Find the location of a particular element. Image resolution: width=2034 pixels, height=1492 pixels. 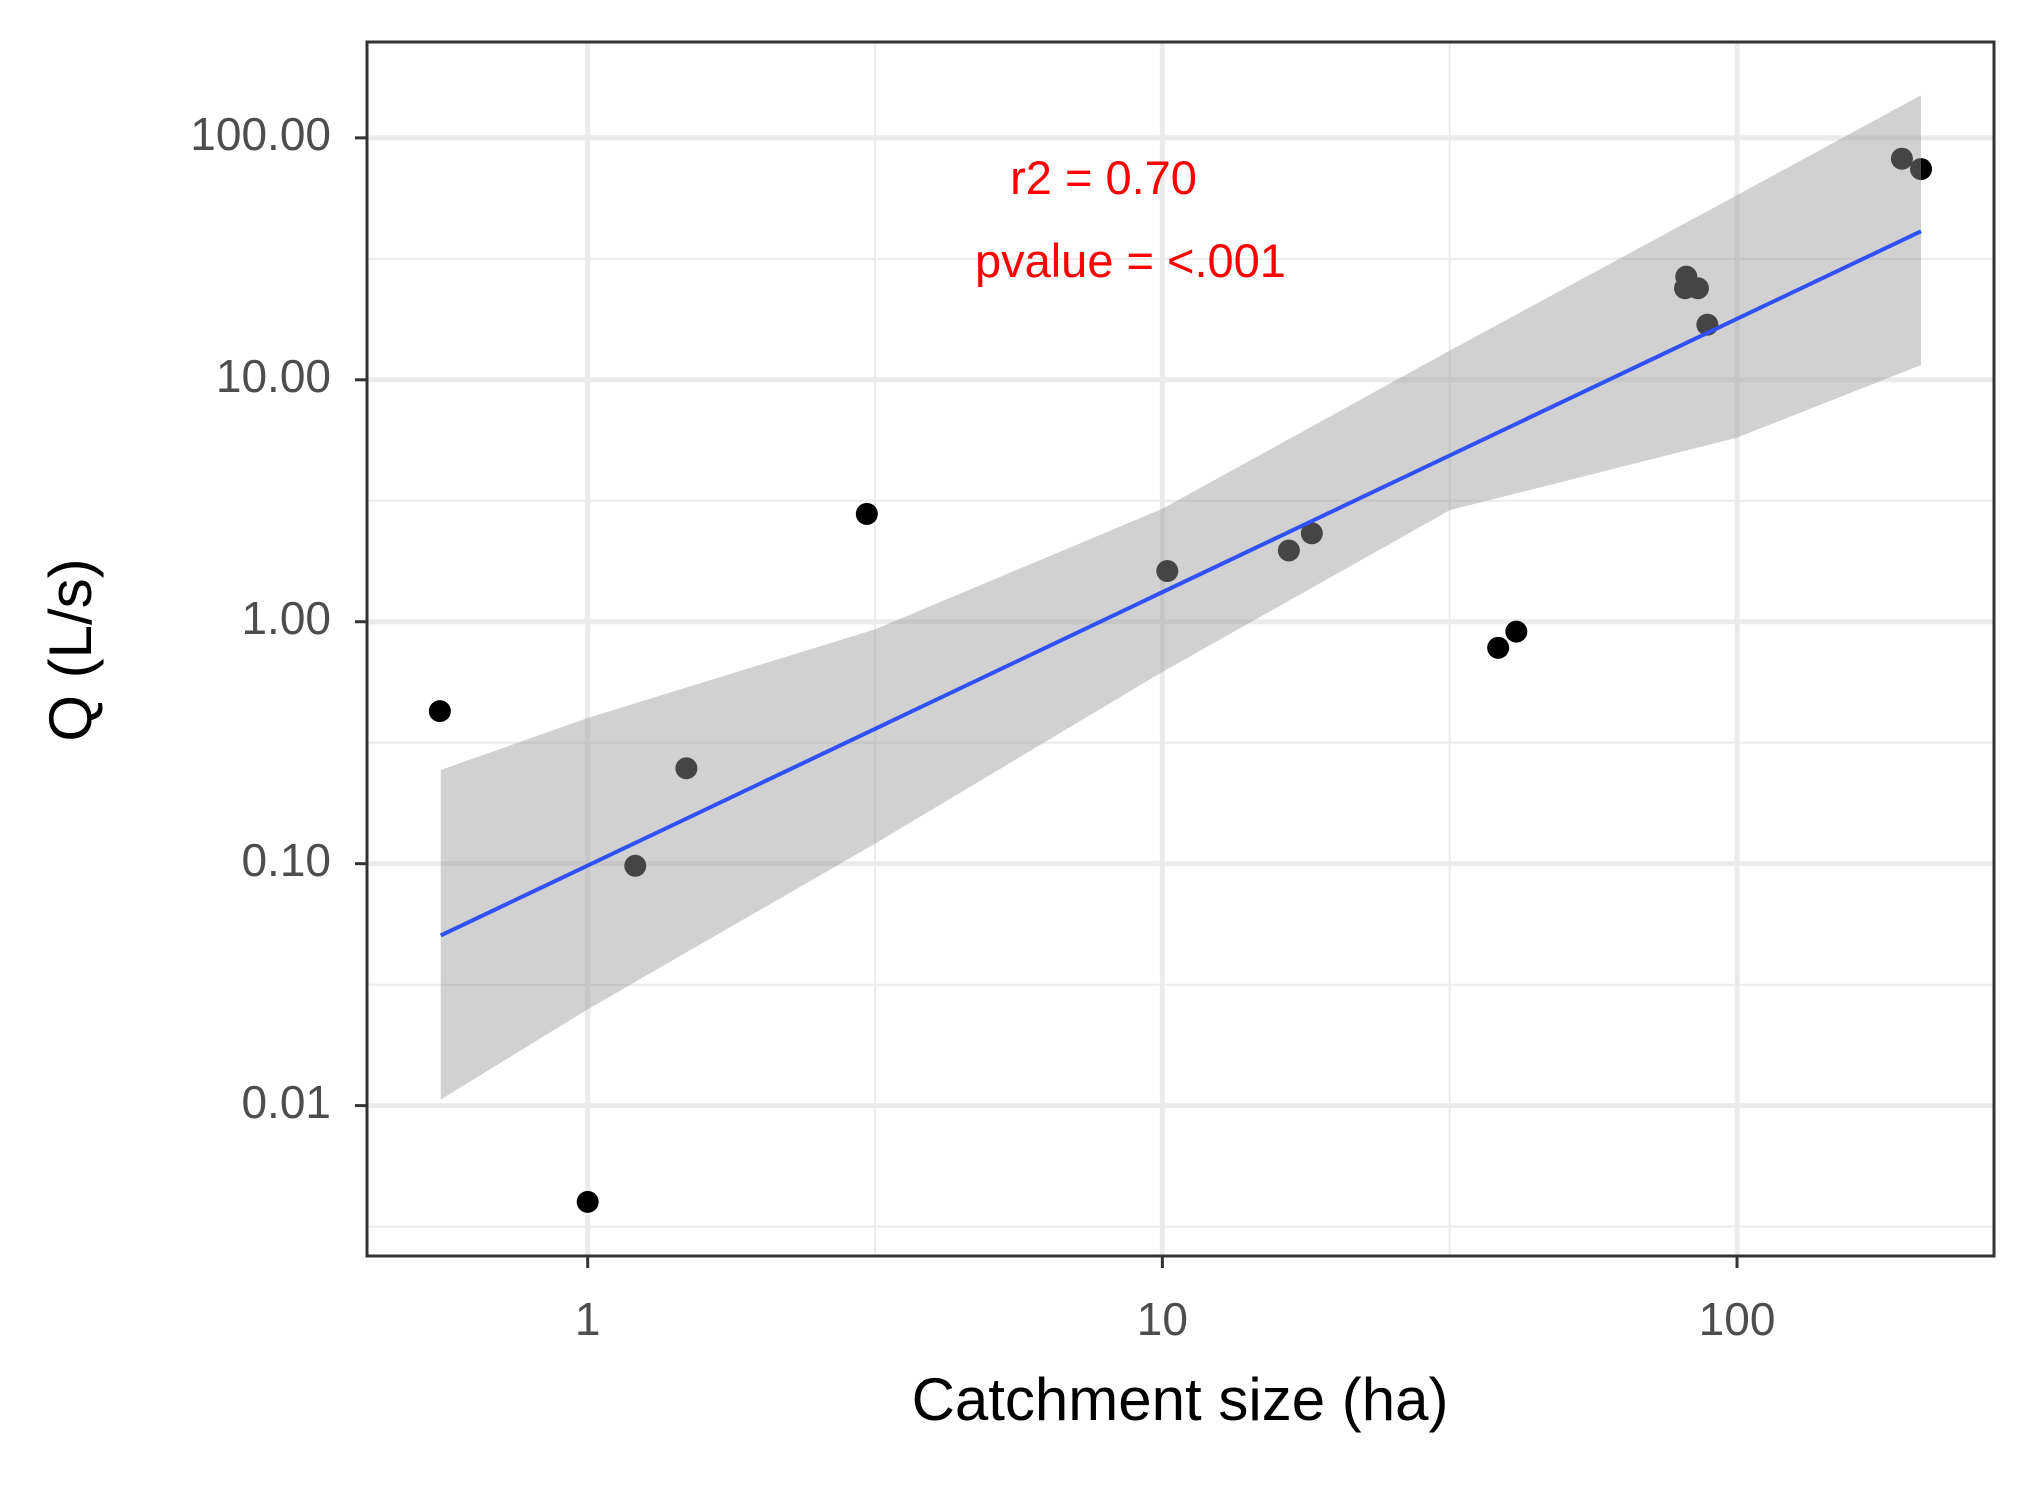

x-tick-label: 10 is located at coordinates (1162, 1319).